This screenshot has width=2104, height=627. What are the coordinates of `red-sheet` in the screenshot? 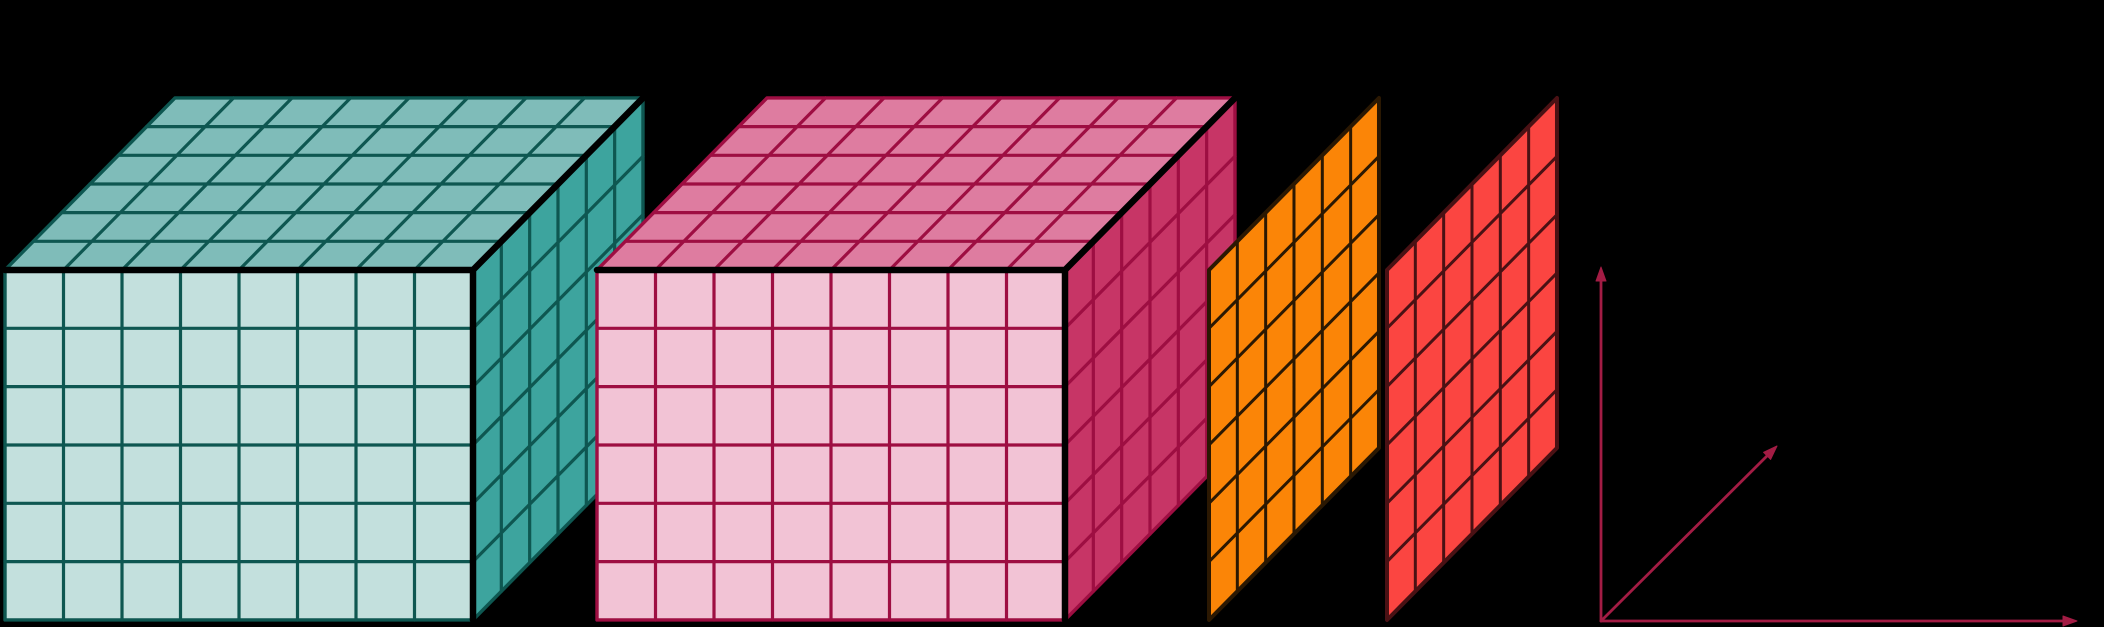 It's located at (1472, 358).